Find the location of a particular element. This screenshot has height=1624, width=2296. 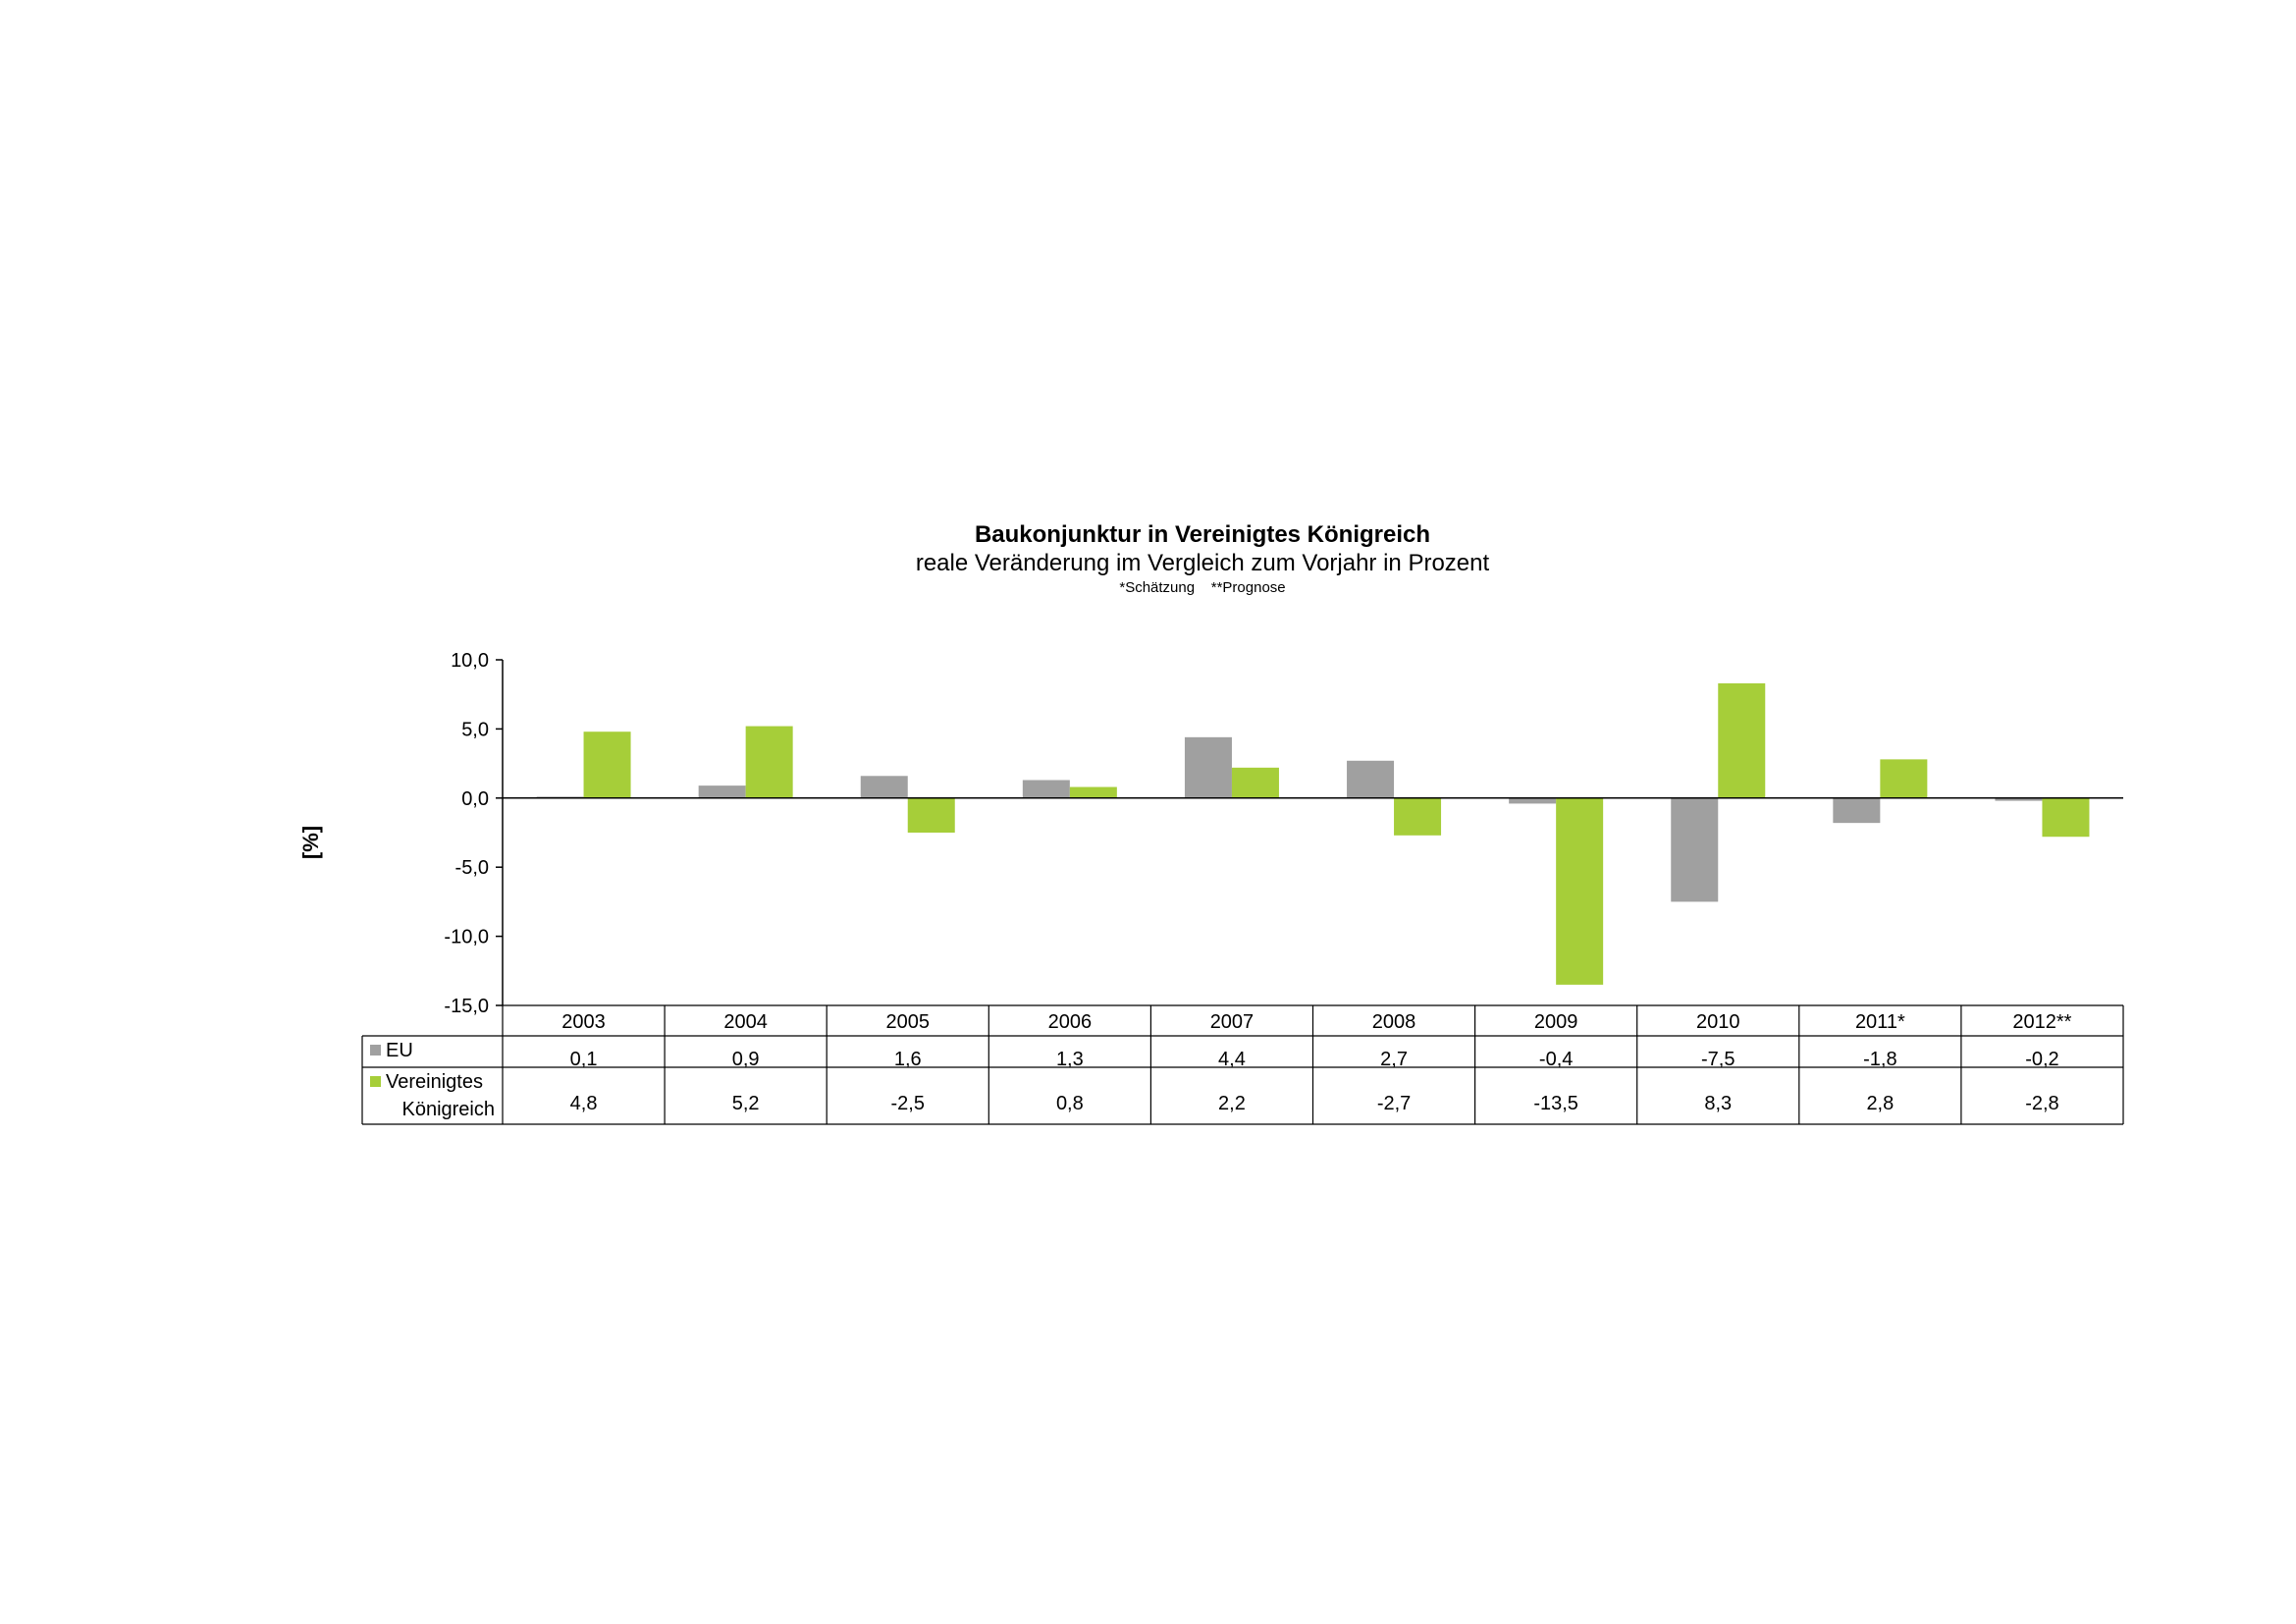

y-tick-label: 0,0 is located at coordinates (475, 799).